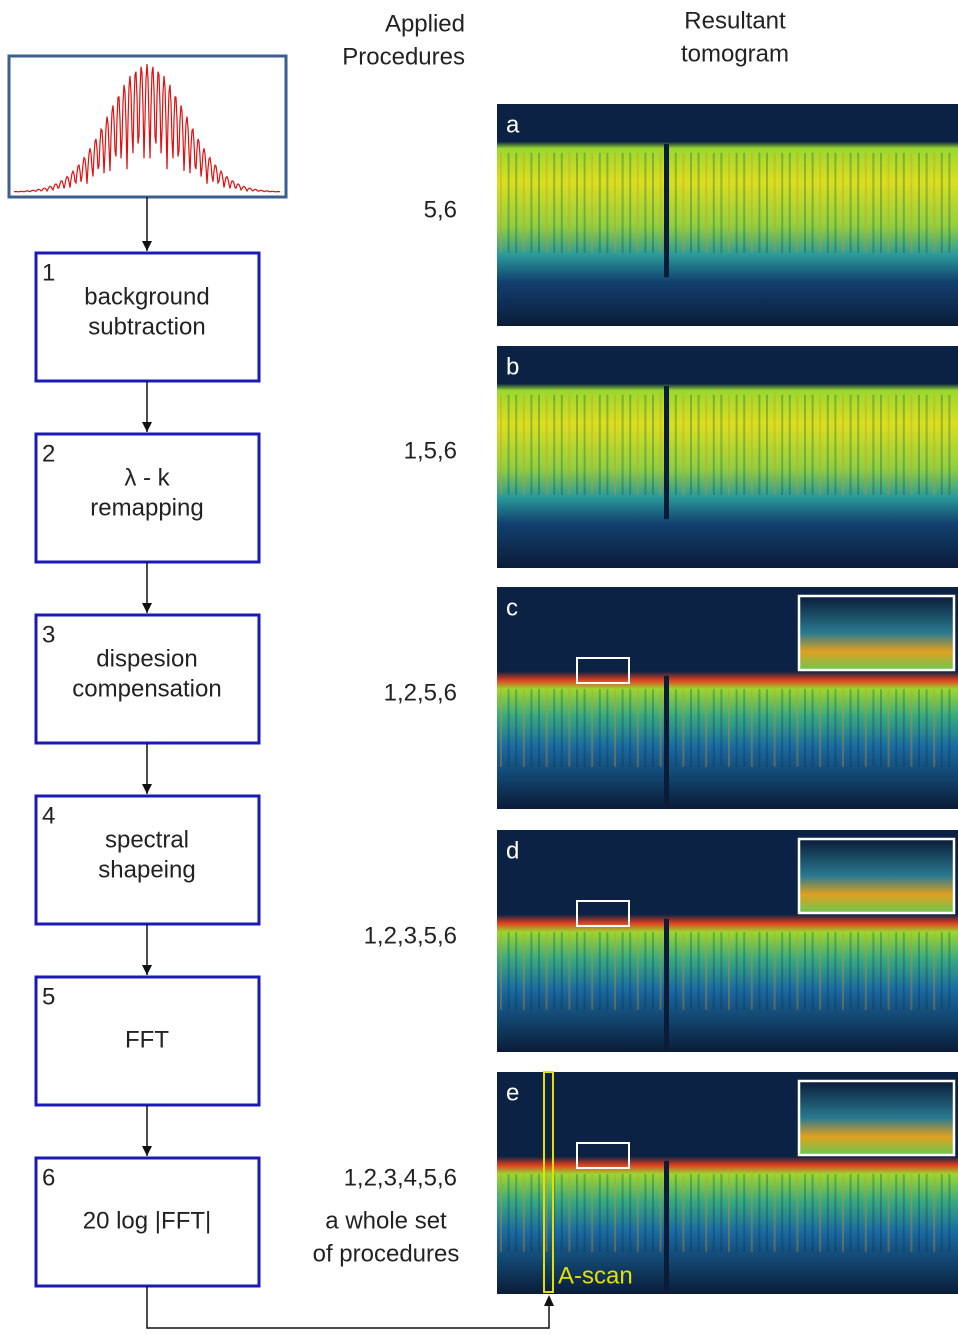 Image resolution: width=958 pixels, height=1335 pixels. Describe the element at coordinates (513, 124) in the screenshot. I see `panel-letter: a` at that location.